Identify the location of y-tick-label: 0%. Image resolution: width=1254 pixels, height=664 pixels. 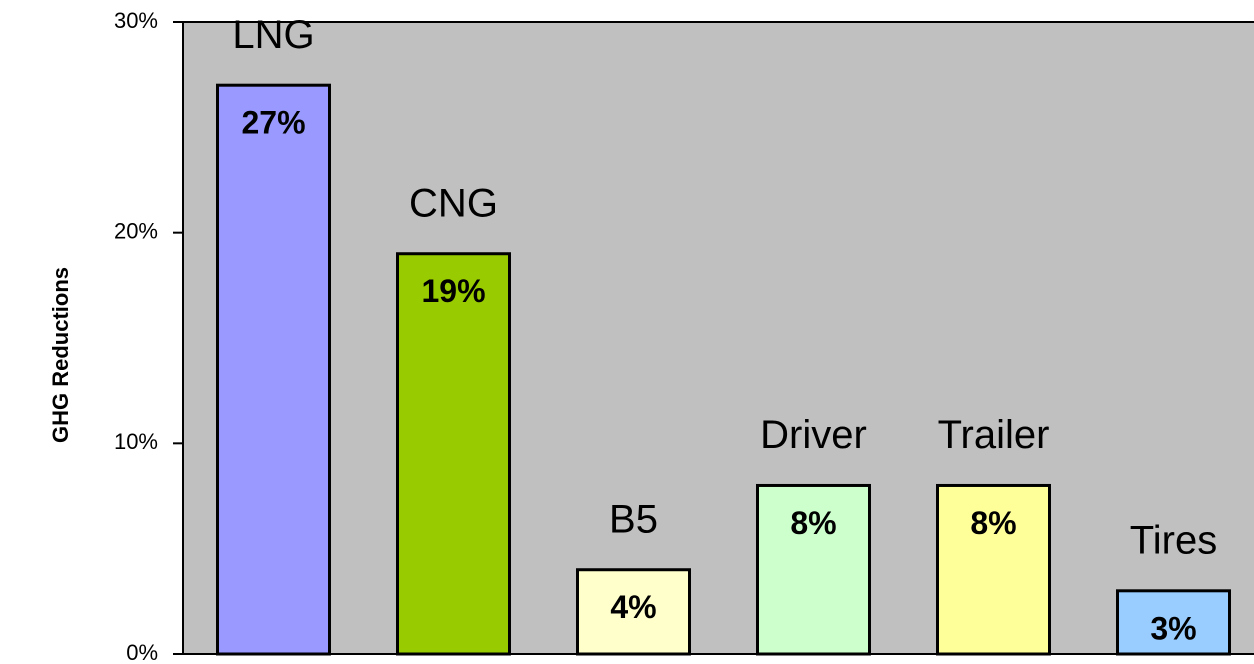
(142, 652).